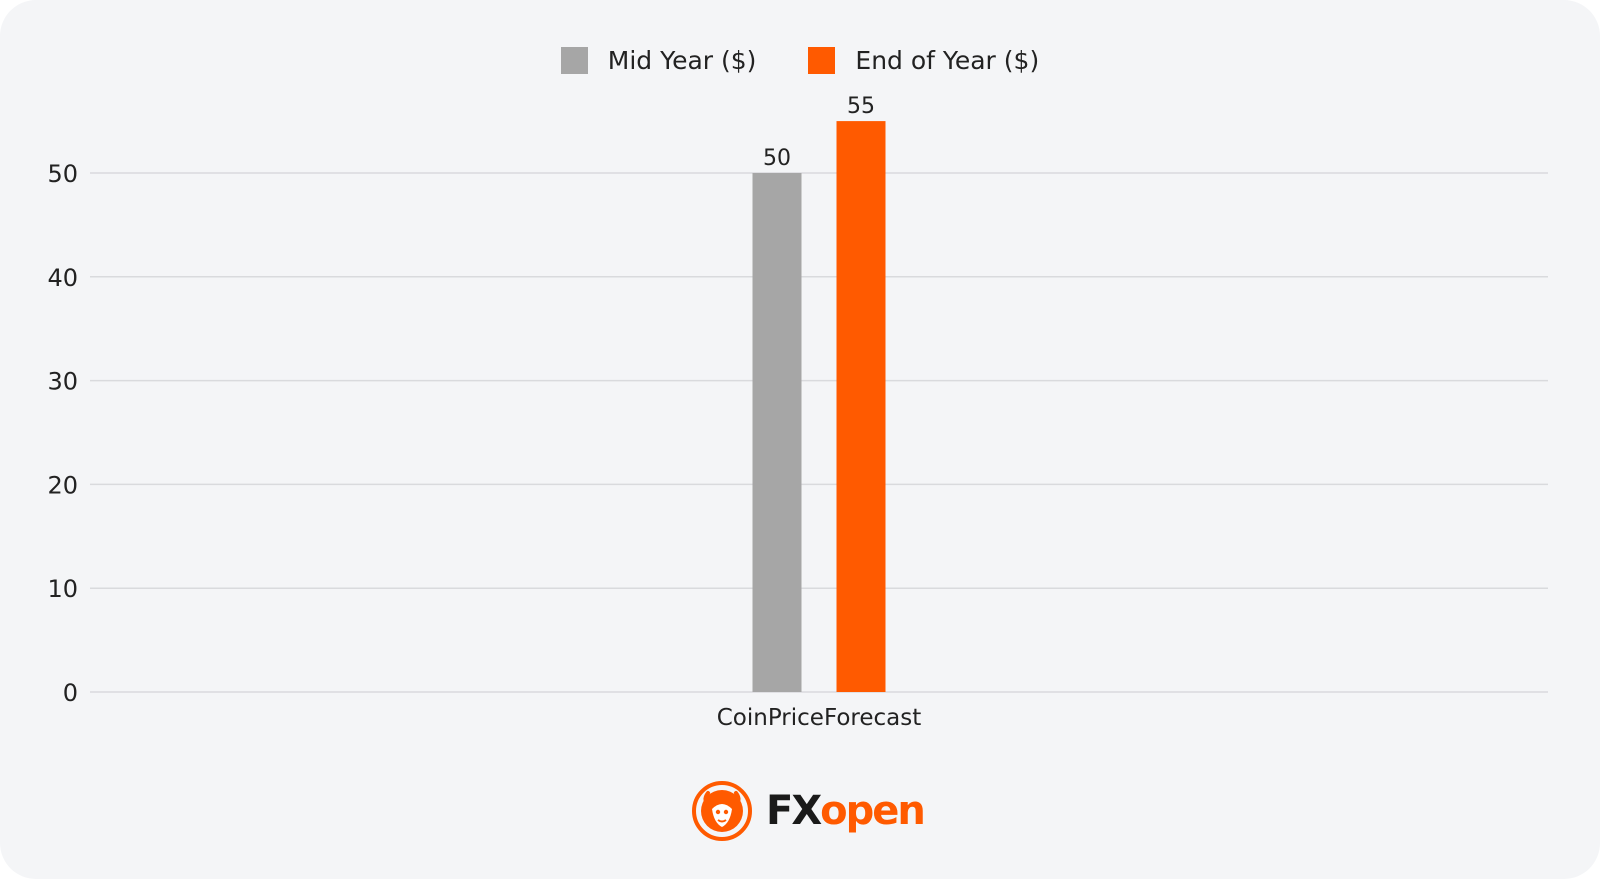  I want to click on bull-emblem-icon, so click(722, 811).